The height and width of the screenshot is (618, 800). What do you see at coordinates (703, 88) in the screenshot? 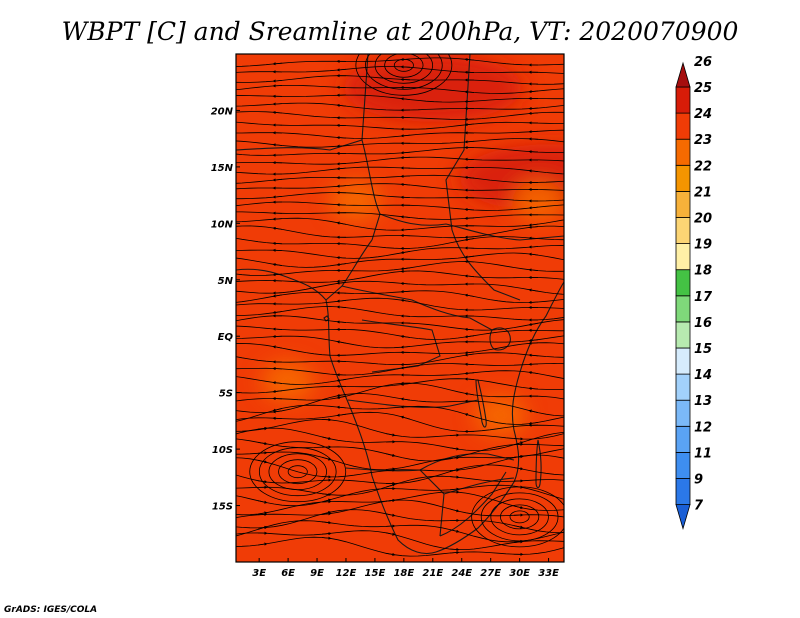
I see `colorbar-label: 25` at bounding box center [703, 88].